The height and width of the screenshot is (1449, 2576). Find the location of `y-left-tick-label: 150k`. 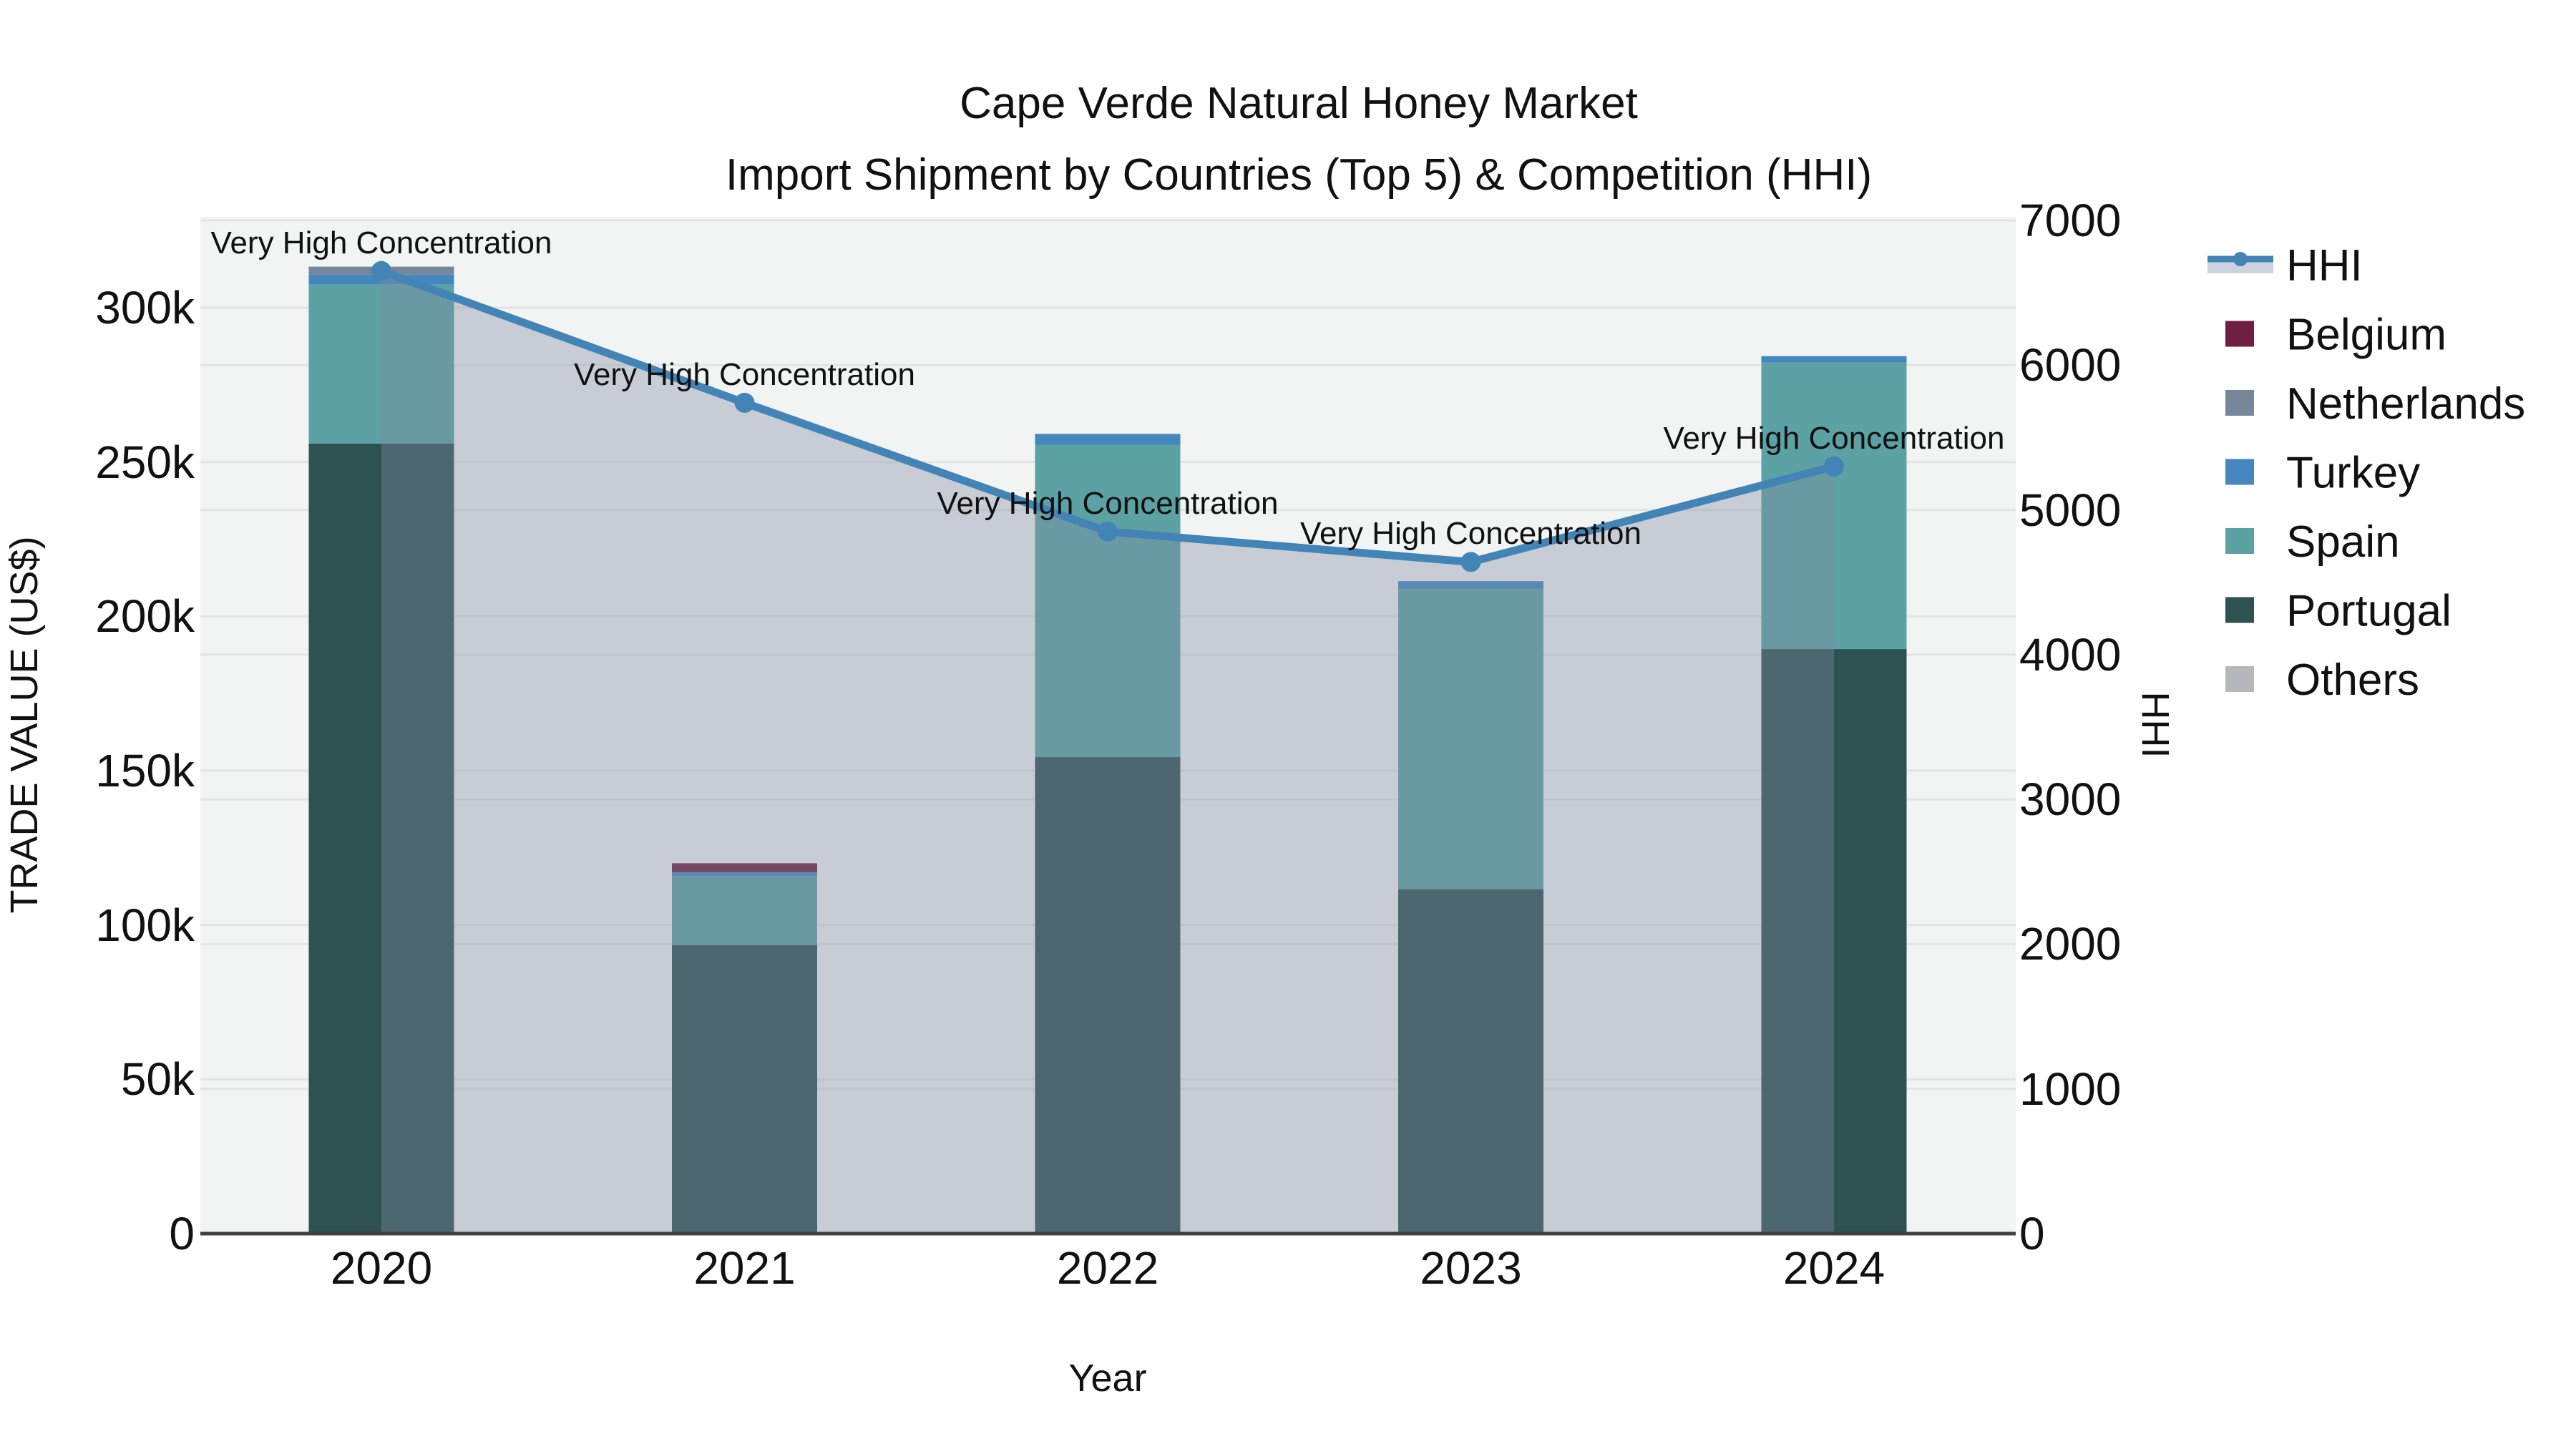

y-left-tick-label: 150k is located at coordinates (145, 770).